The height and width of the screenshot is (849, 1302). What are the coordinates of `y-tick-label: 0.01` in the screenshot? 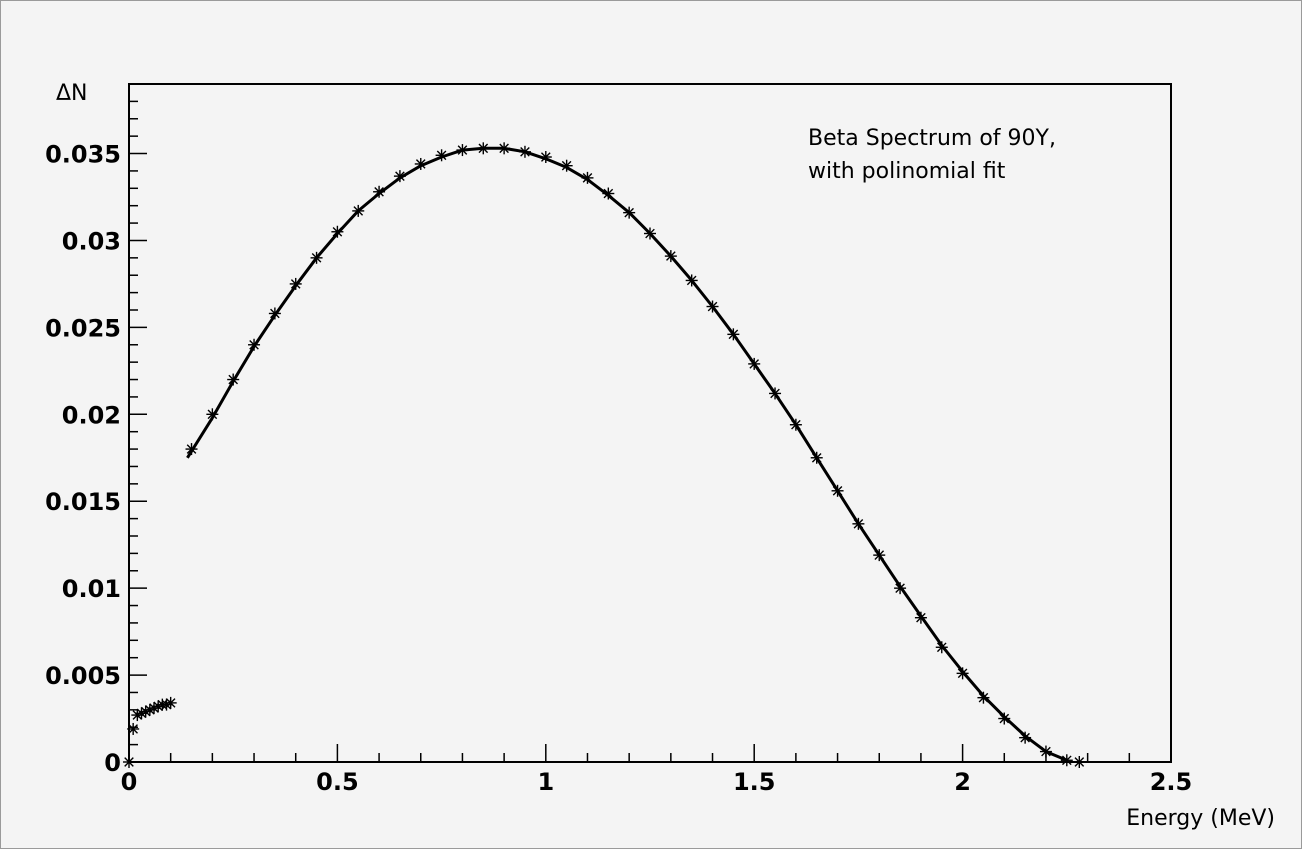 It's located at (91, 589).